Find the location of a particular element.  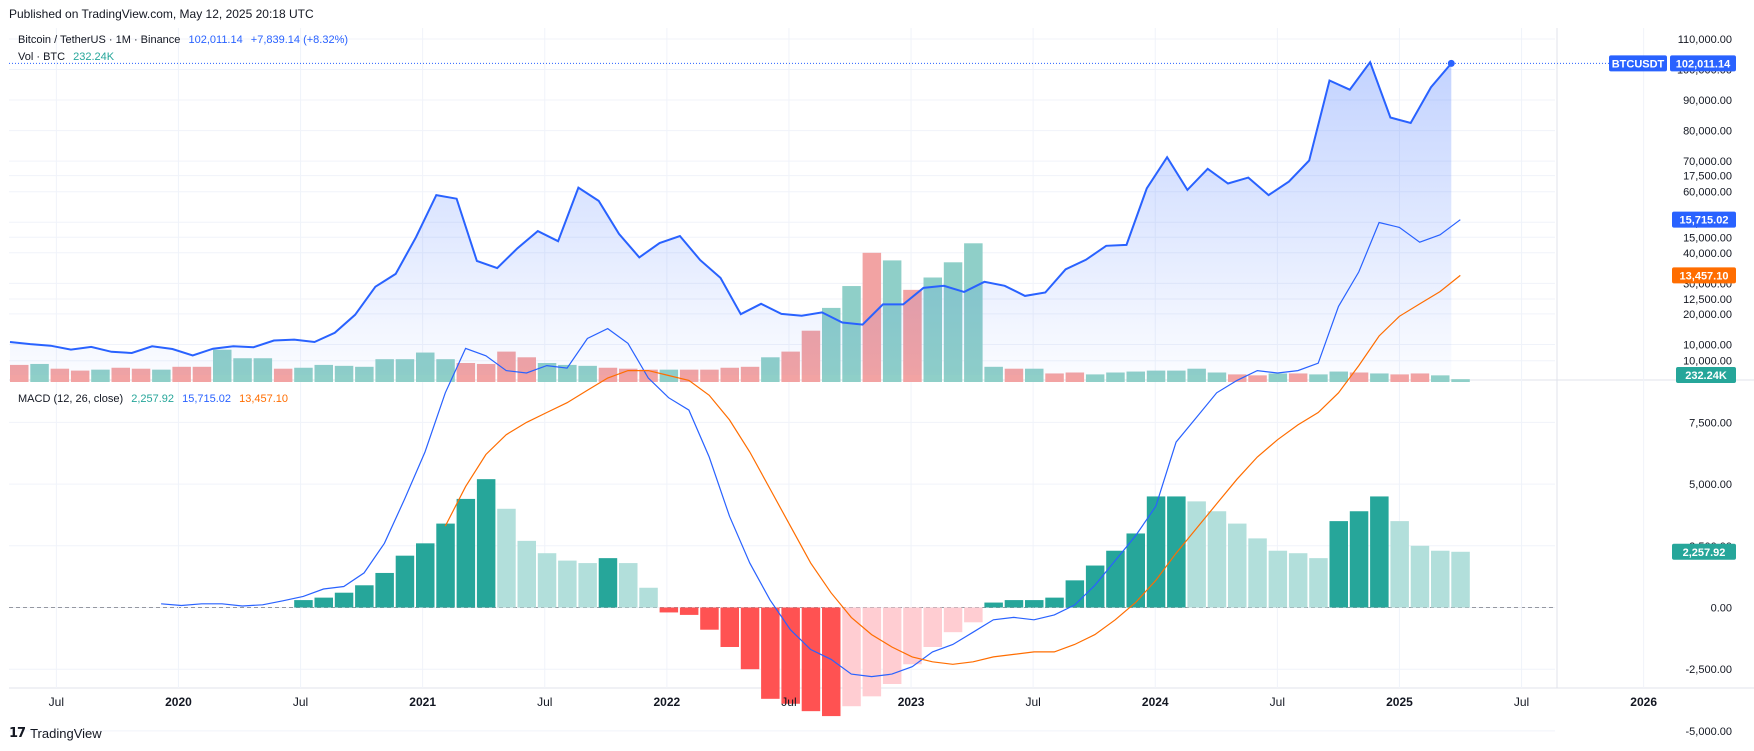

price-tick-label: 10,000.00 is located at coordinates (1707, 345).